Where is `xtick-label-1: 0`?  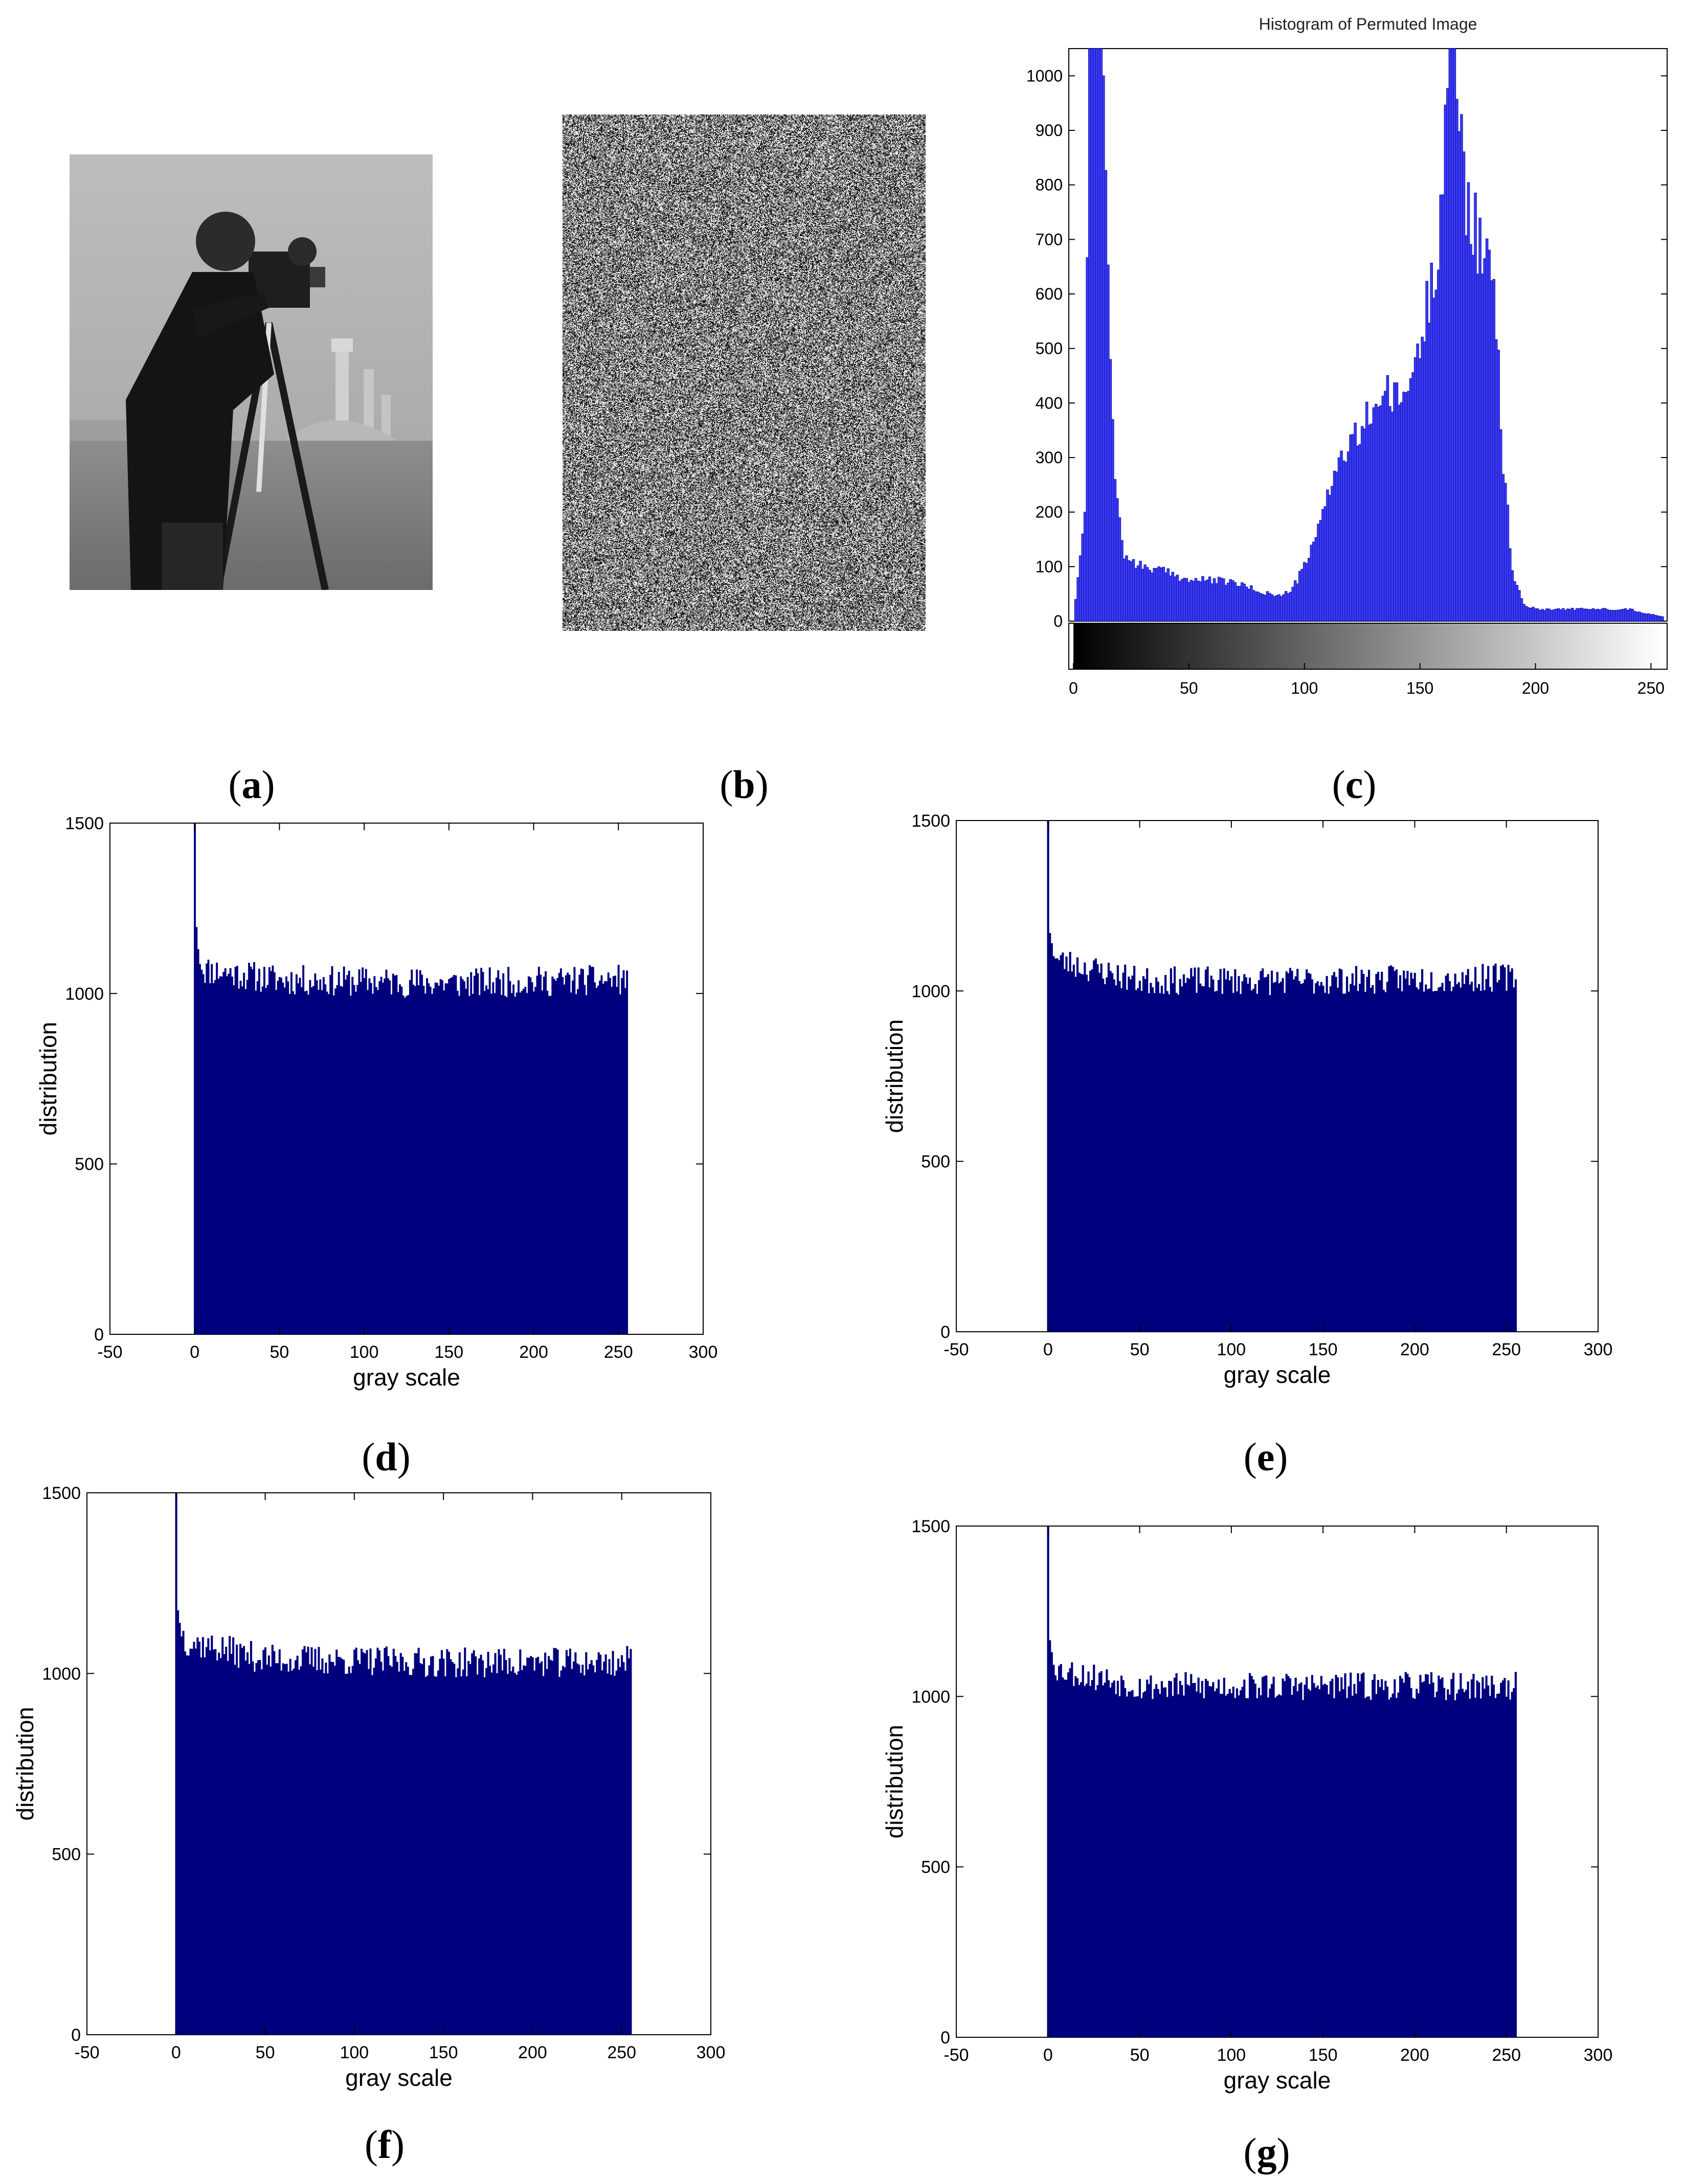
xtick-label-1: 0 is located at coordinates (176, 2052).